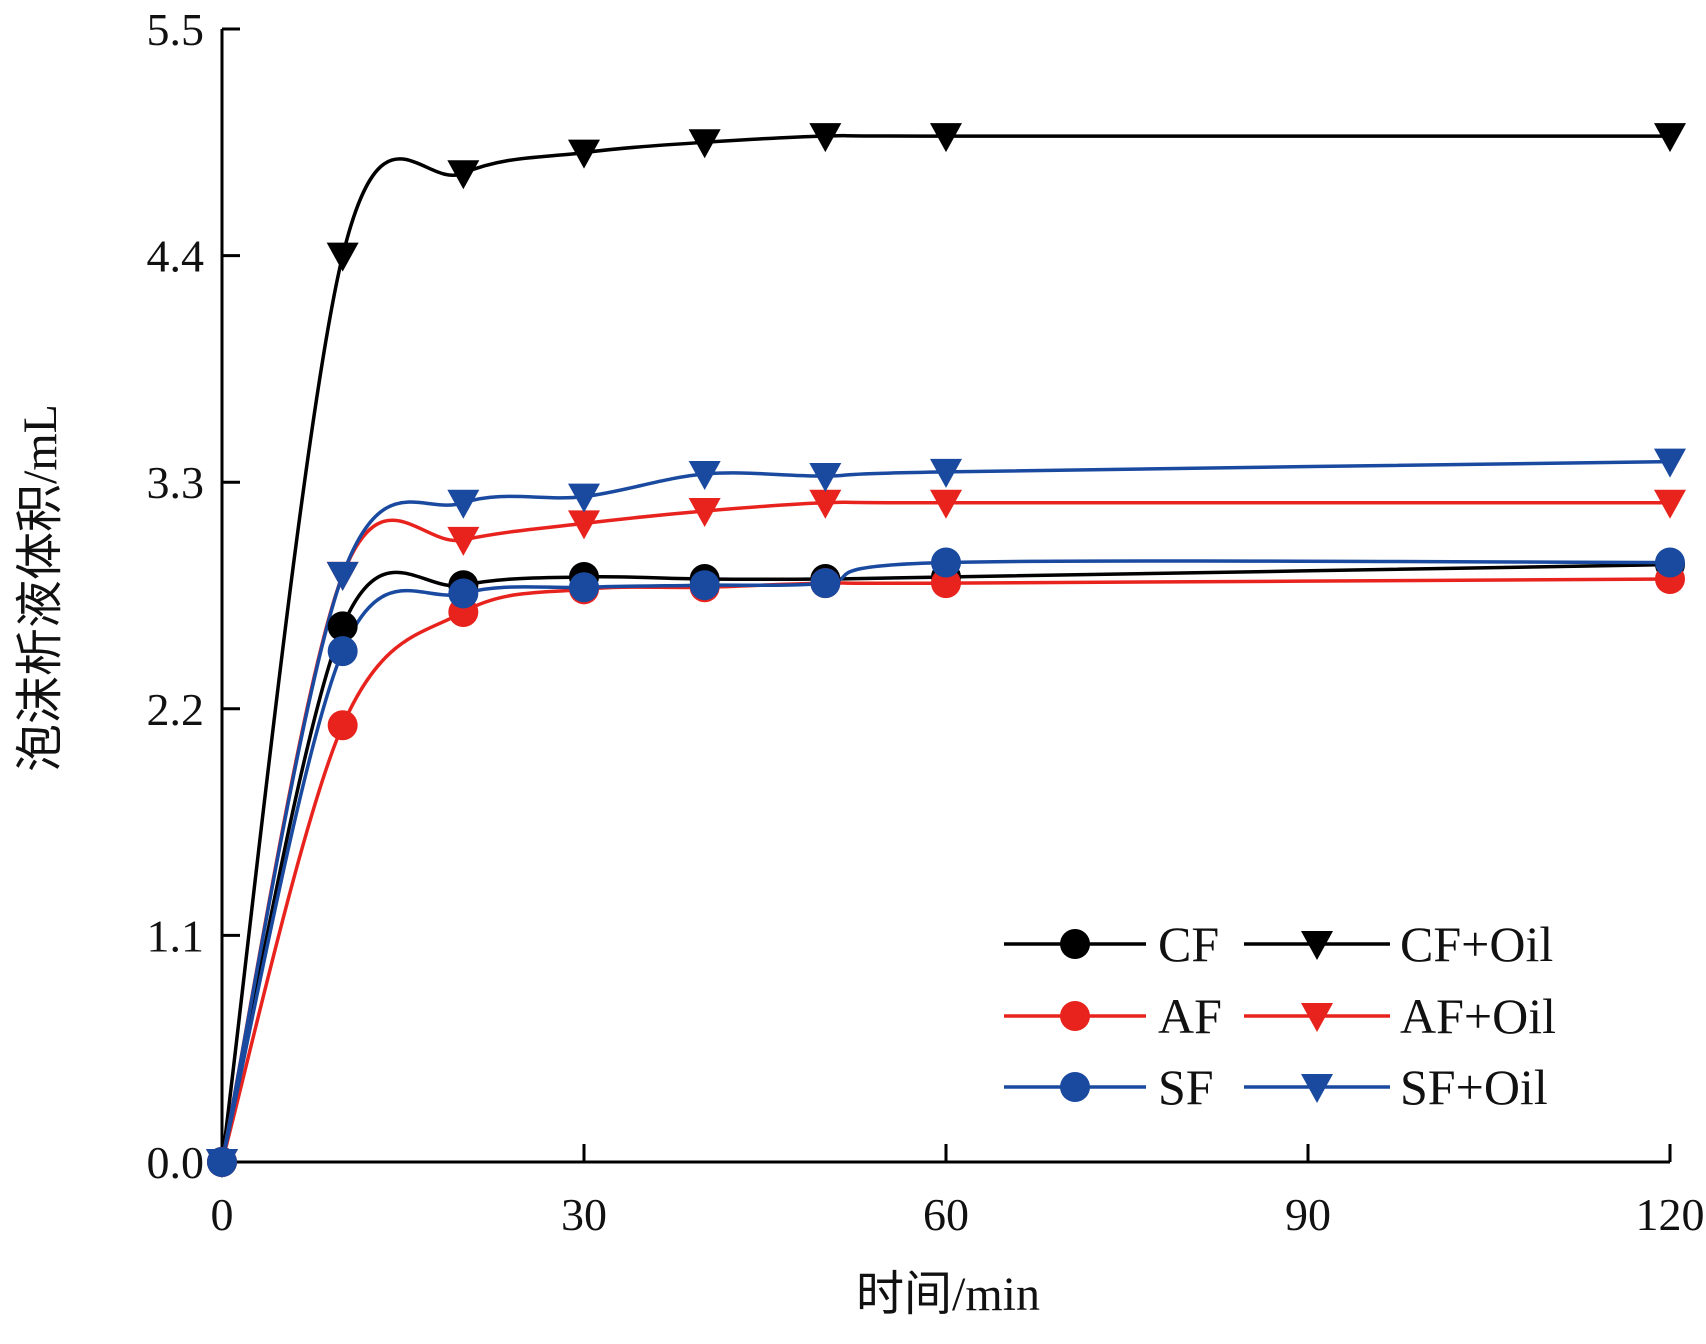 The width and height of the screenshot is (1706, 1344). I want to click on x-tick-label: 120, so click(1670, 1214).